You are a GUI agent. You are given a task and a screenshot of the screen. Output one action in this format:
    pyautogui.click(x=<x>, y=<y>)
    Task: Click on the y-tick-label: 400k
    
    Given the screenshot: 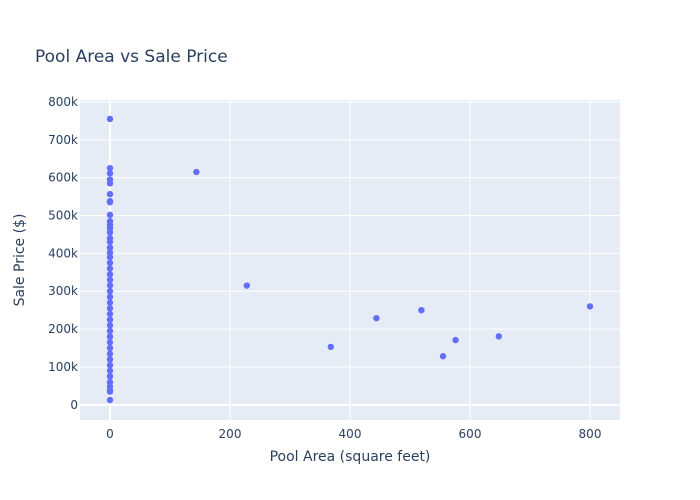 What is the action you would take?
    pyautogui.click(x=63, y=253)
    